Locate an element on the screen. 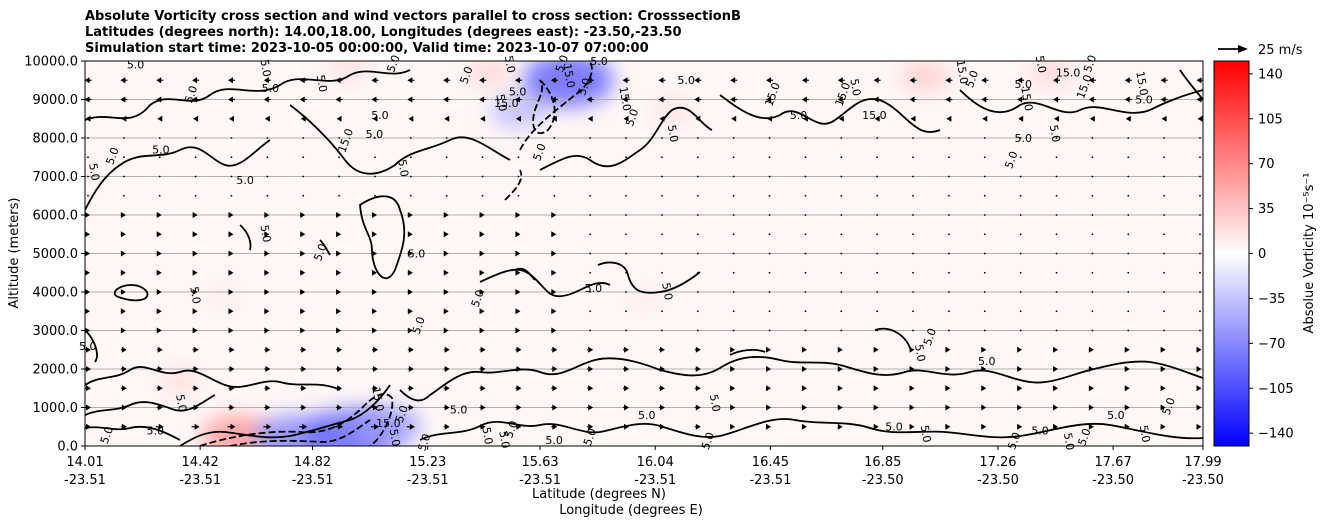 This screenshot has height=526, width=1332. x-axis-label-latitude: Latitude (degrees N) is located at coordinates (599, 494).